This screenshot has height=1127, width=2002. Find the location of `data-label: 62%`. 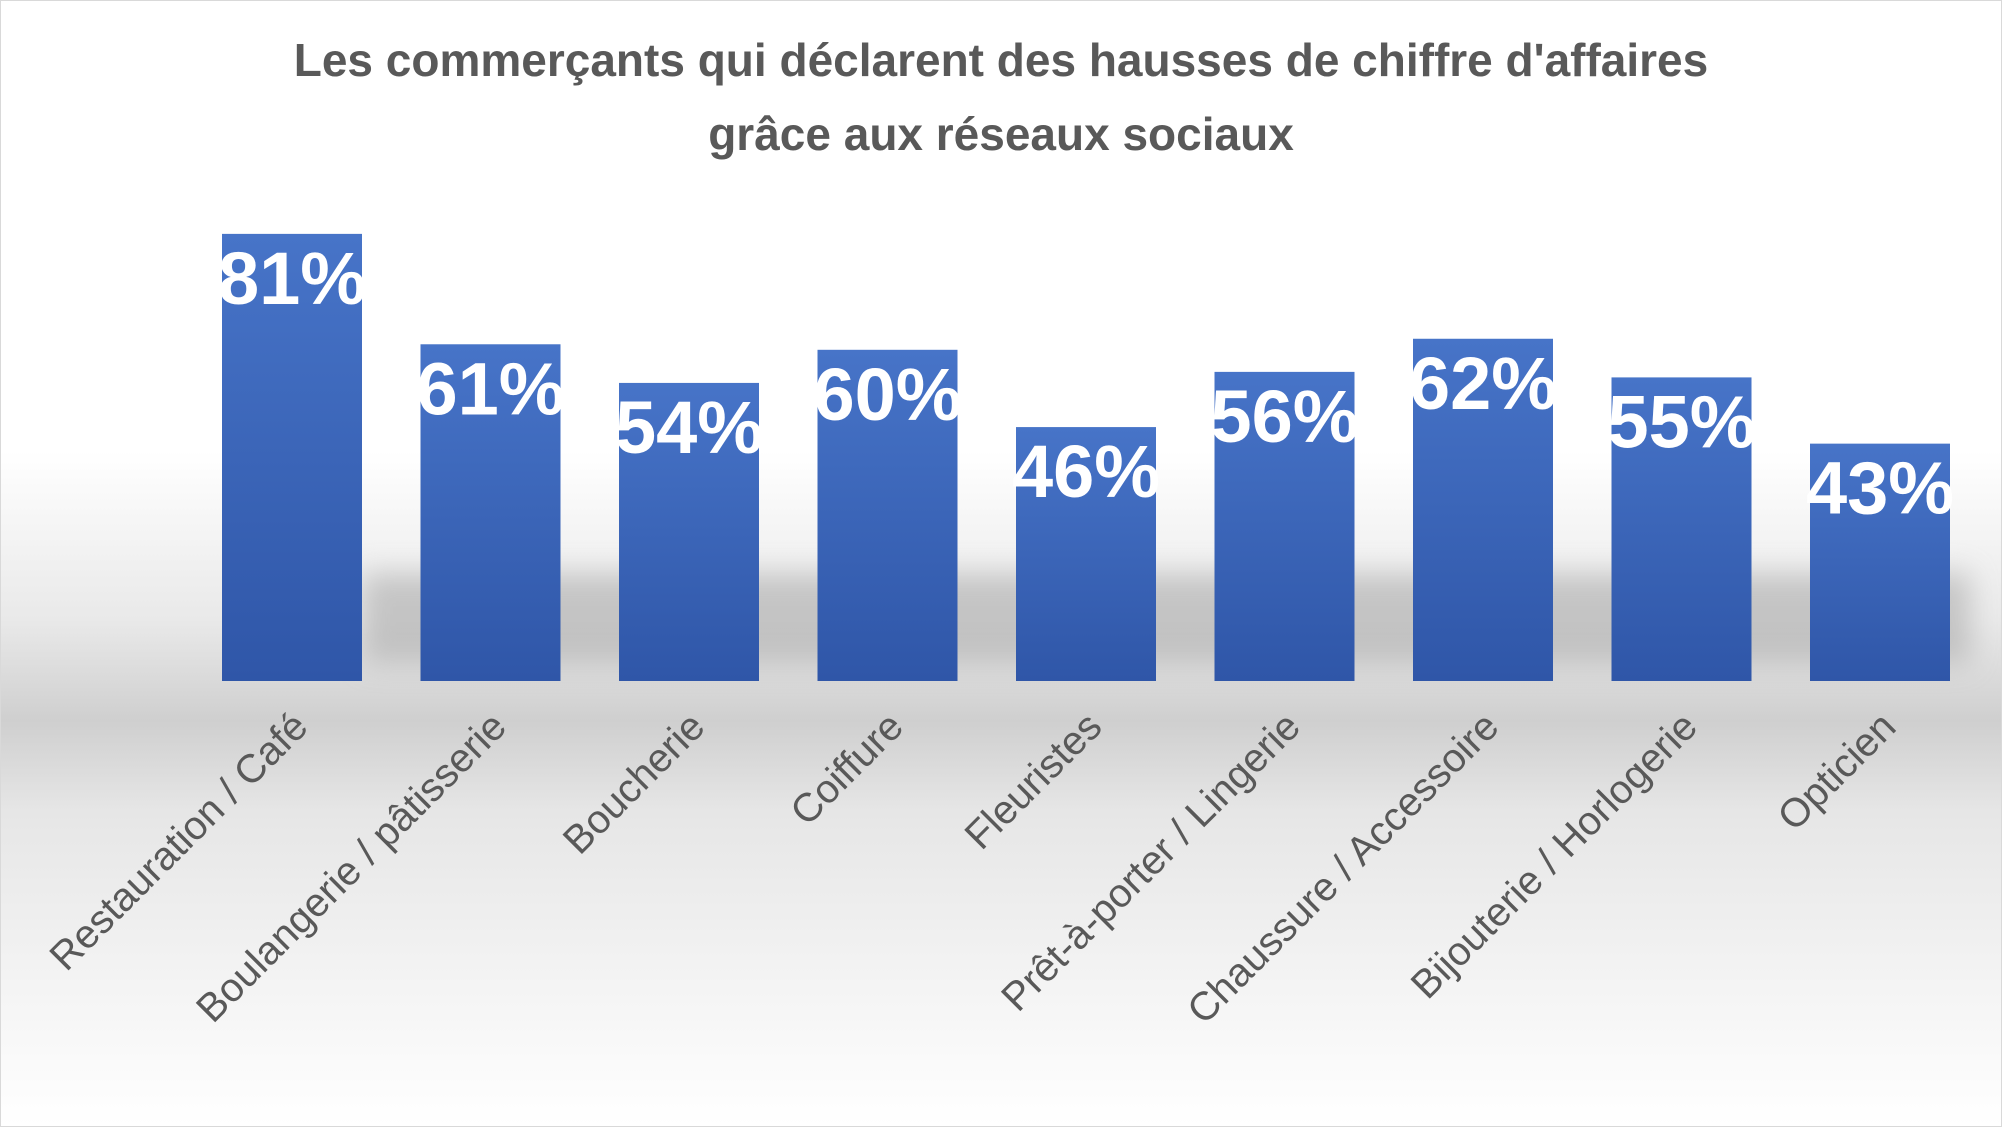

data-label: 62% is located at coordinates (1483, 383).